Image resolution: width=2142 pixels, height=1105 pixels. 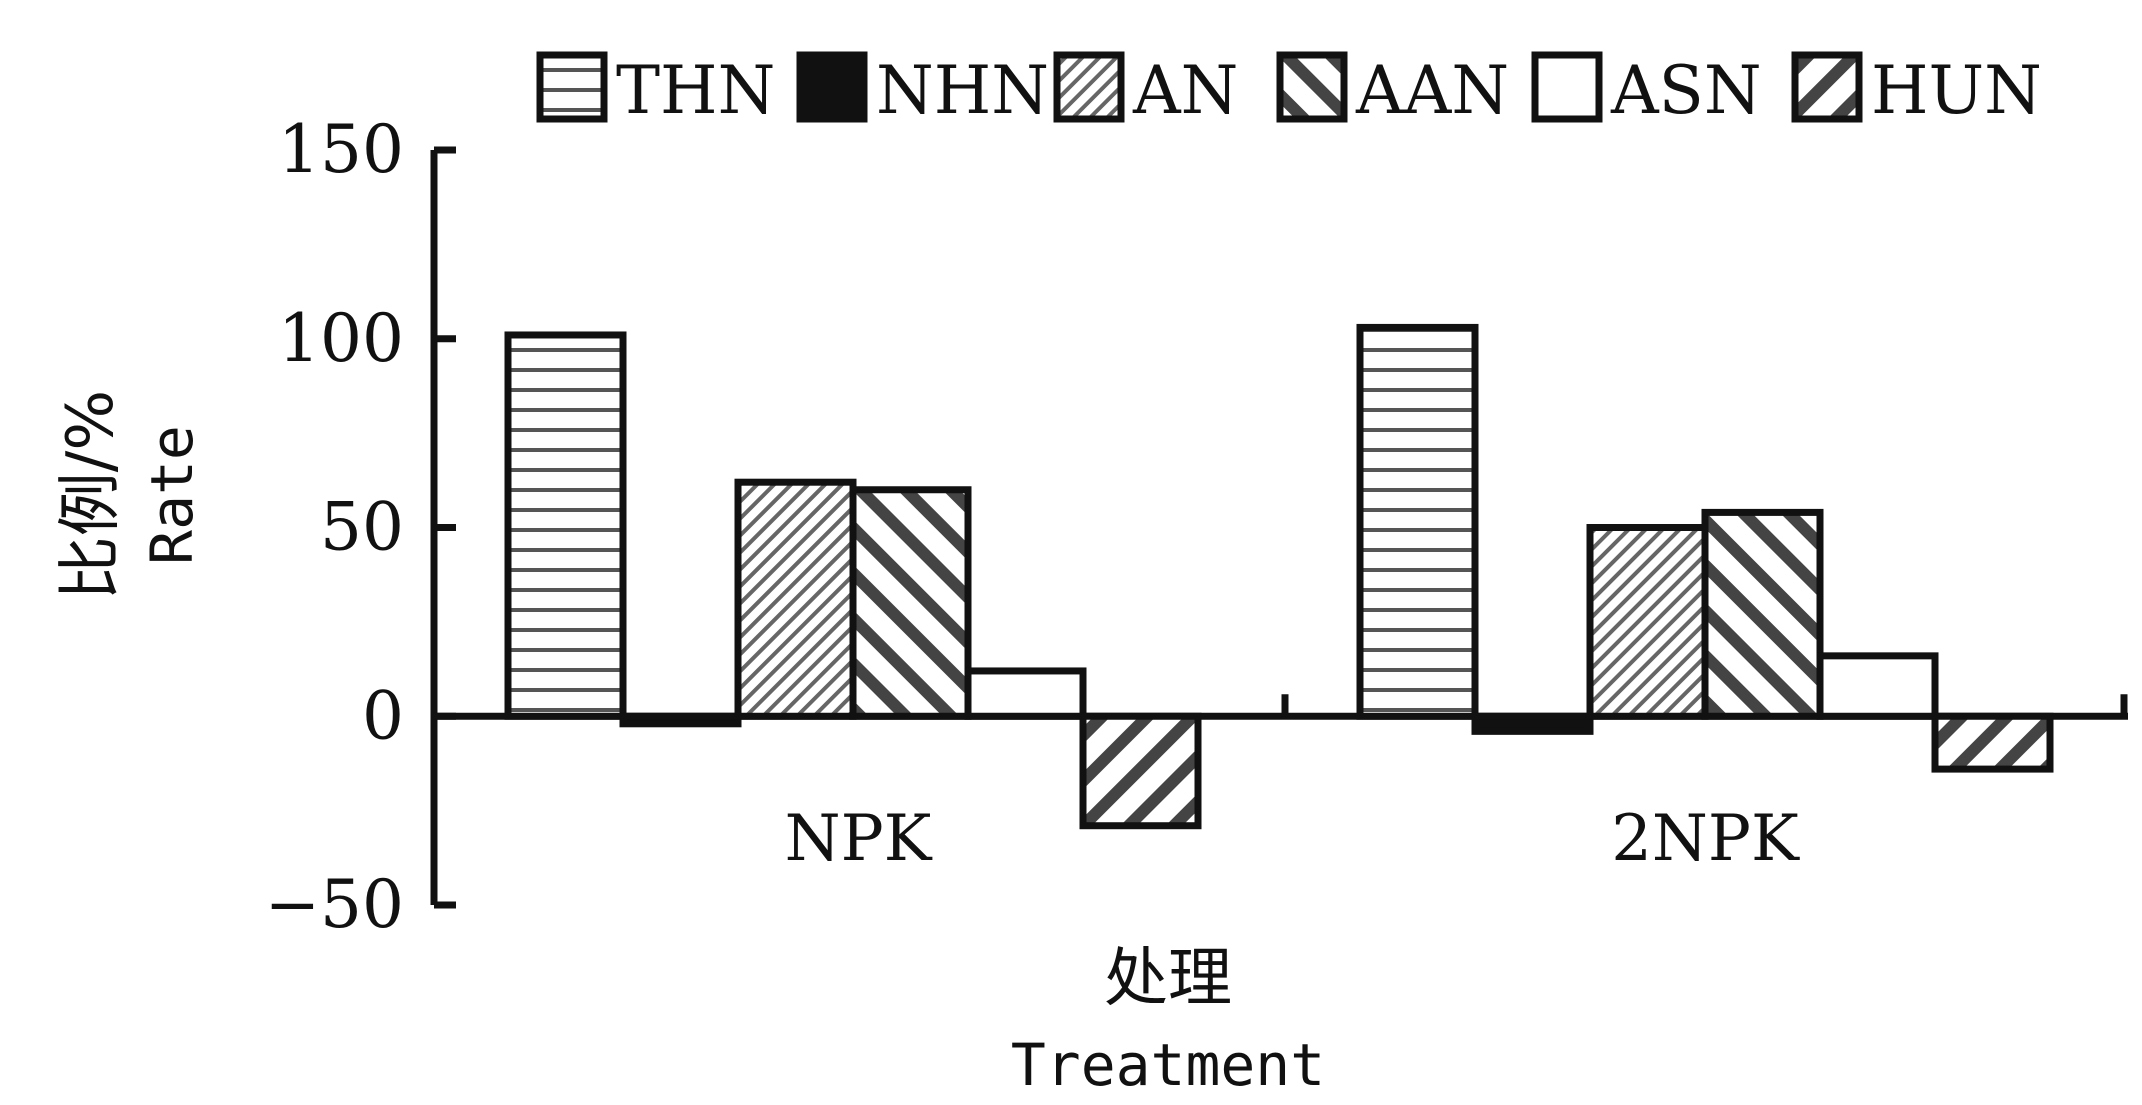 I want to click on x-axis-title-cn: 处理, so click(x=1168, y=979).